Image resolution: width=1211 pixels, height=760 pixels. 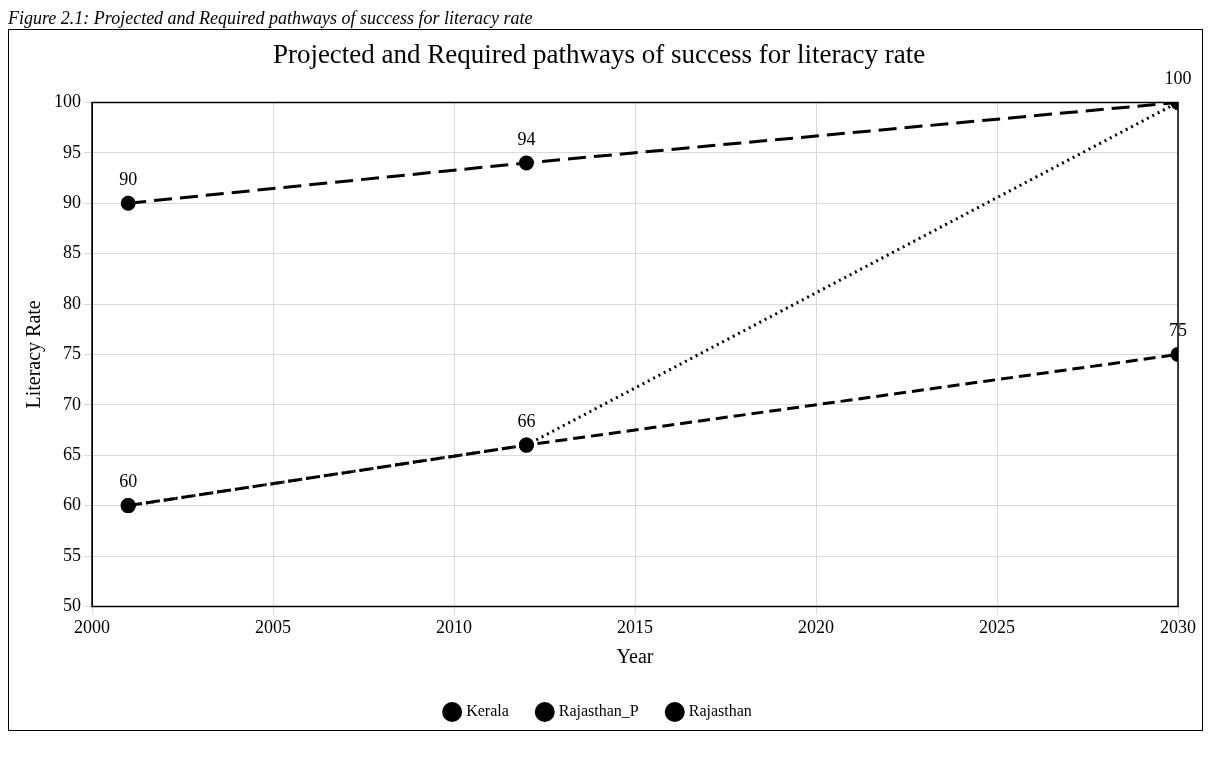 What do you see at coordinates (72, 453) in the screenshot?
I see `y-tick-label: 65` at bounding box center [72, 453].